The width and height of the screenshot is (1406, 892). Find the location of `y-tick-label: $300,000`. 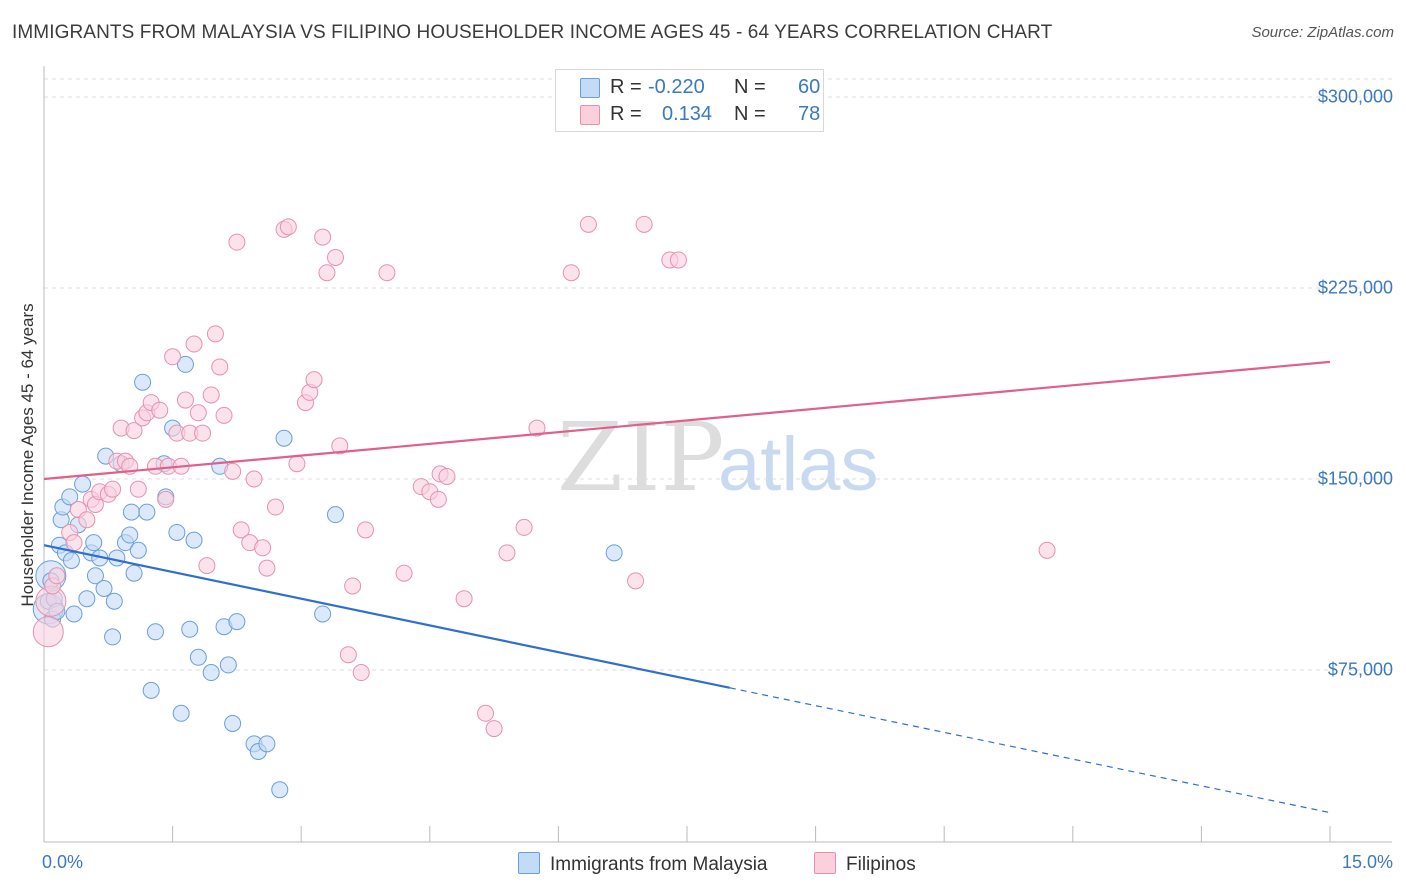

y-tick-label: $300,000 is located at coordinates (1355, 96).